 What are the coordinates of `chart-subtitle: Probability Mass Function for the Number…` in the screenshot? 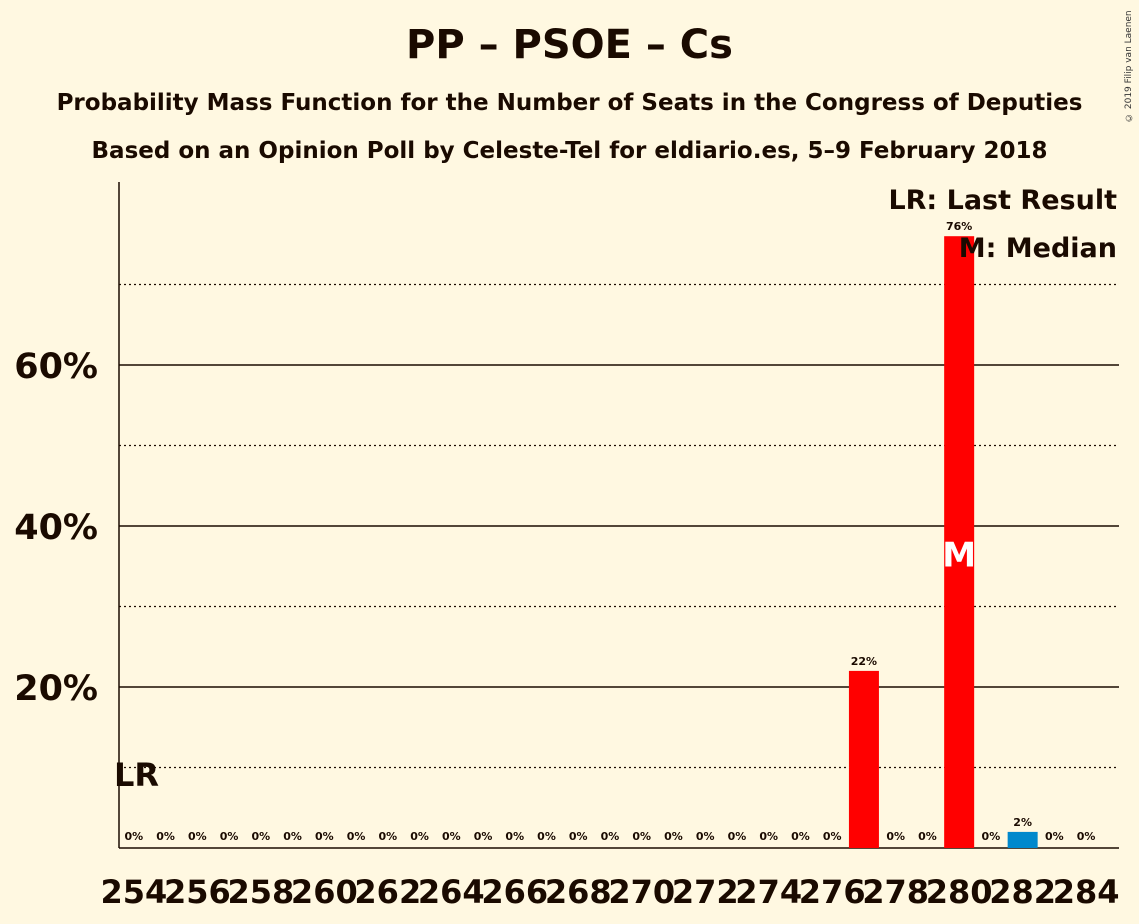 It's located at (569, 103).